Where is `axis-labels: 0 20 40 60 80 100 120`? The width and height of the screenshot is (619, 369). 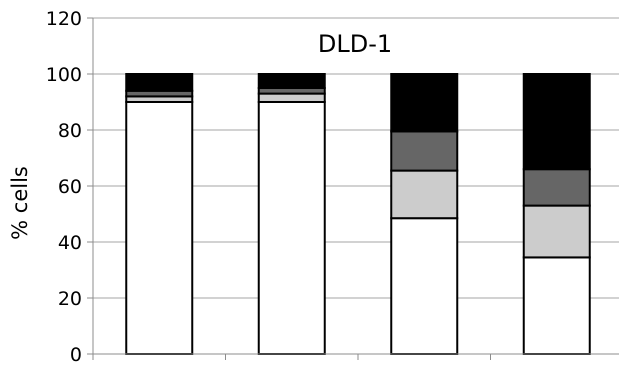
axis-labels: 0 20 40 60 80 100 120 is located at coordinates (64, 187).